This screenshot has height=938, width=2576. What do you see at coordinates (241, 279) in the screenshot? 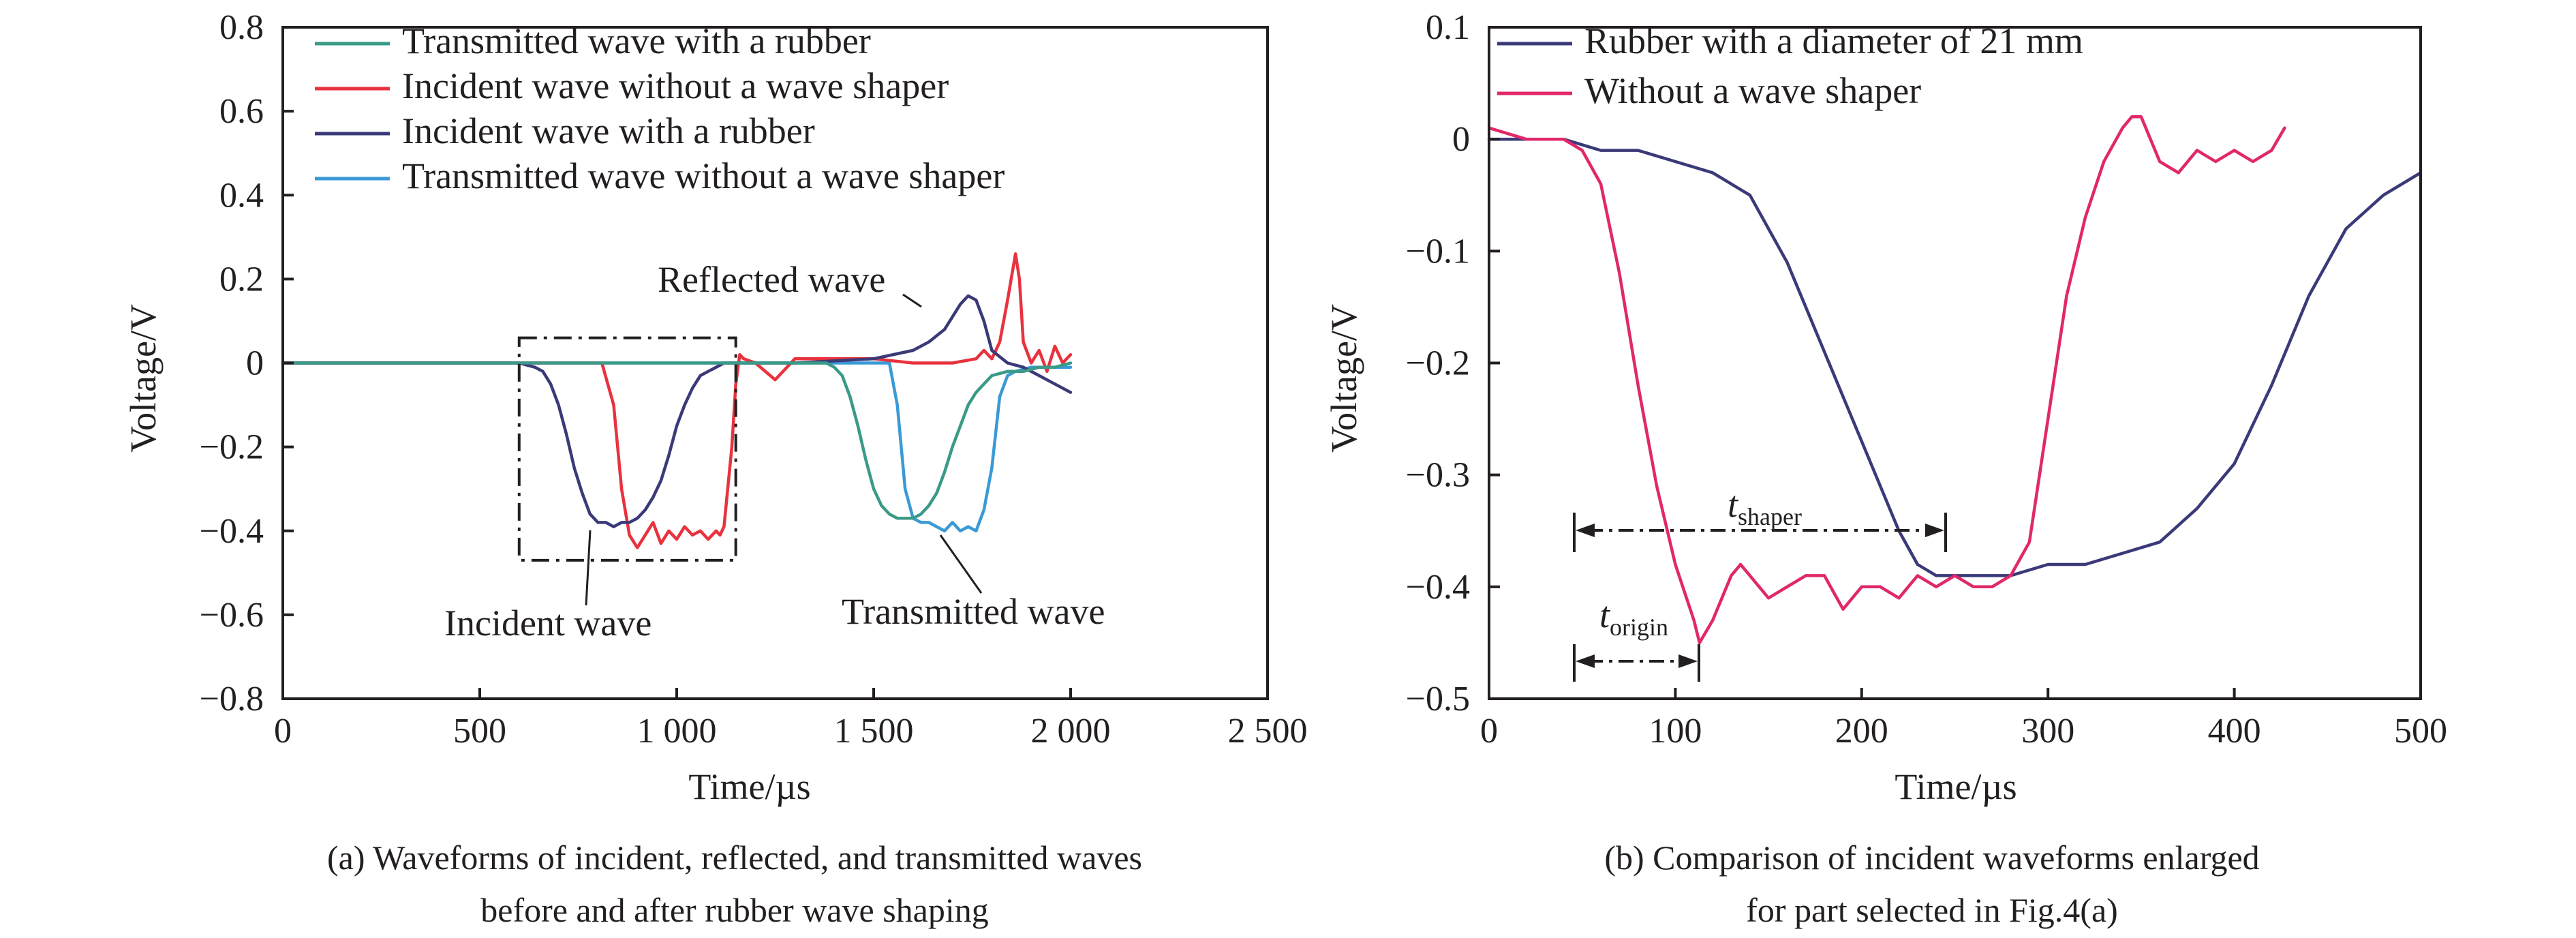
I see `chart-a-ytick-label: 0.2` at bounding box center [241, 279].